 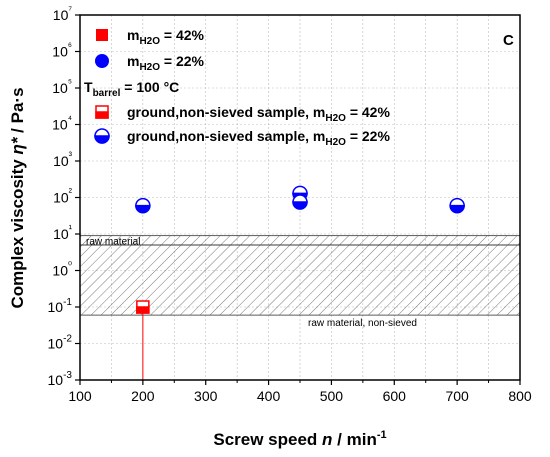 What do you see at coordinates (63, 160) in the screenshot?
I see `y-tick-label: 10³` at bounding box center [63, 160].